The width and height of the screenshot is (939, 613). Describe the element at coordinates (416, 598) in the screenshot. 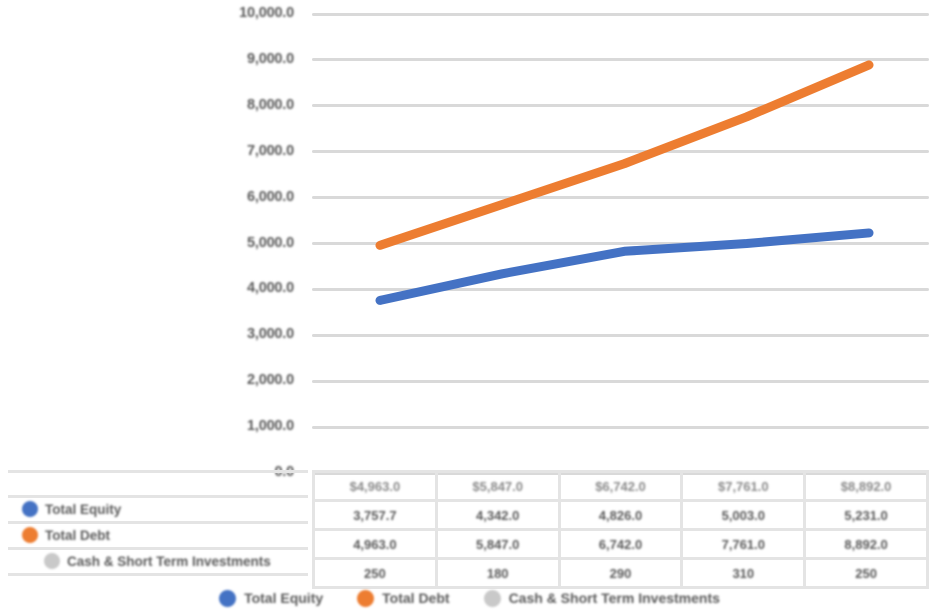

I see `legend-label: Total Debt` at that location.